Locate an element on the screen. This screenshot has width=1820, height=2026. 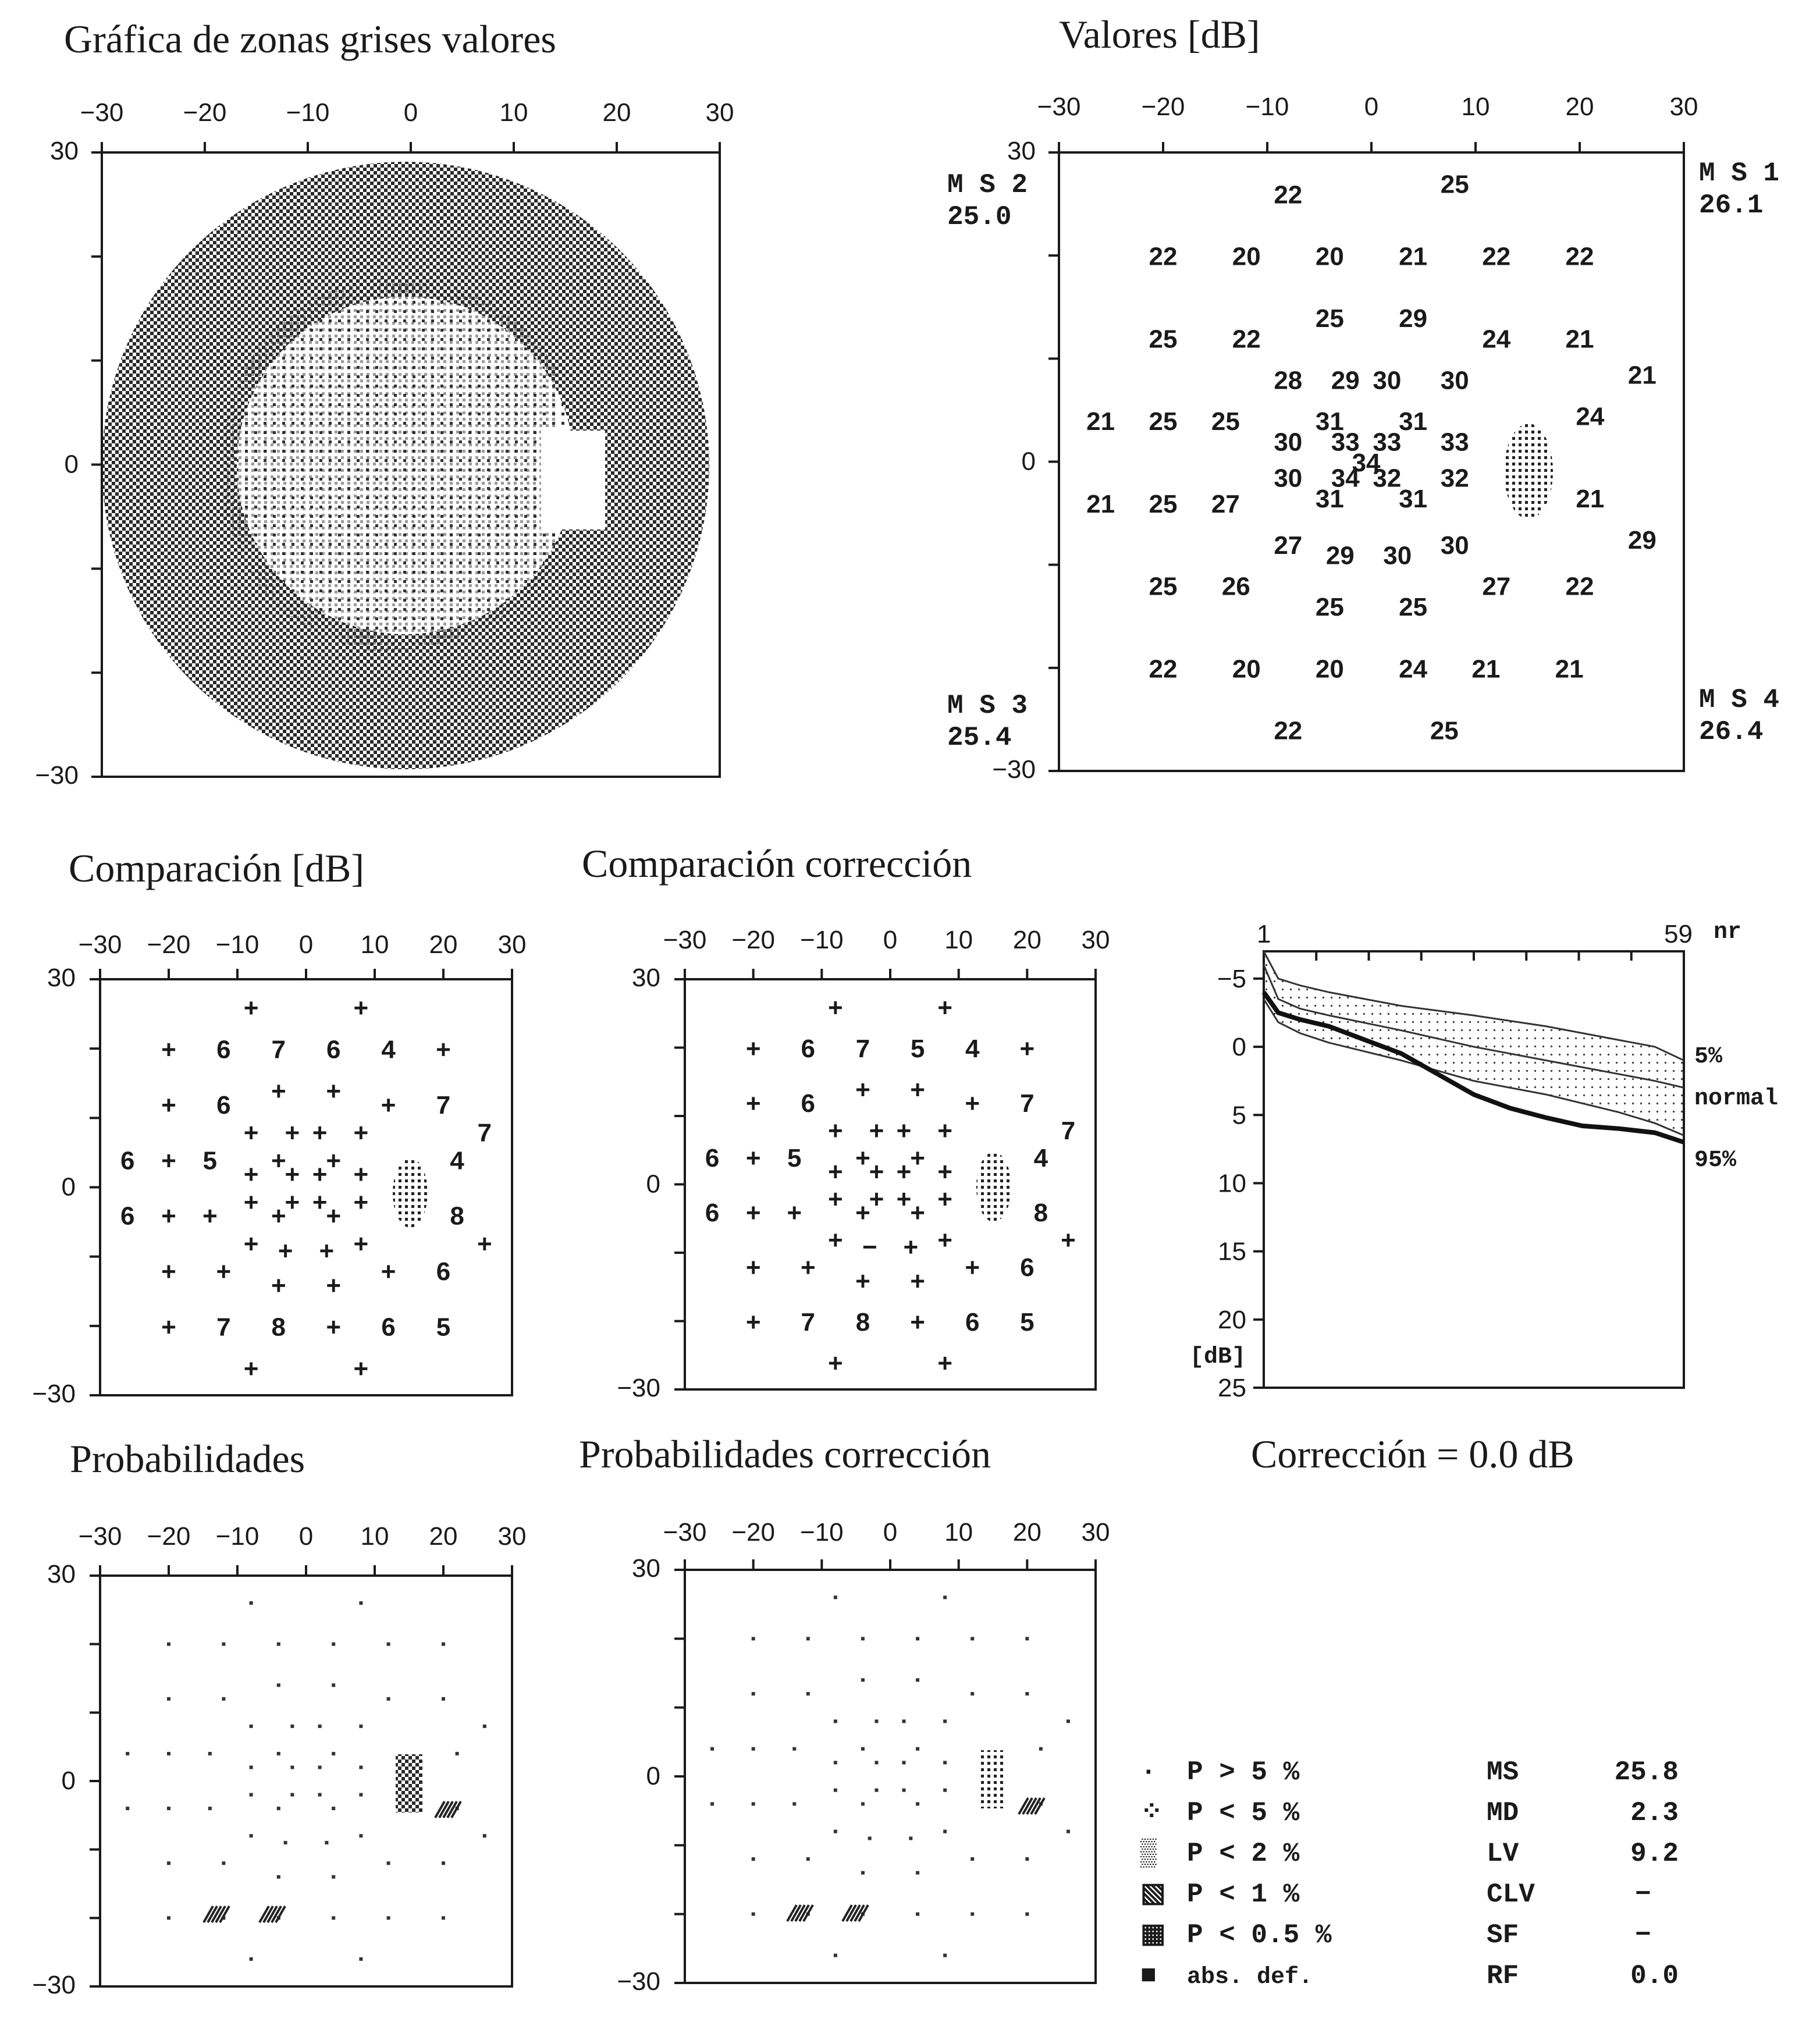
probabilities-title: Probabilidades is located at coordinates (187, 1459).